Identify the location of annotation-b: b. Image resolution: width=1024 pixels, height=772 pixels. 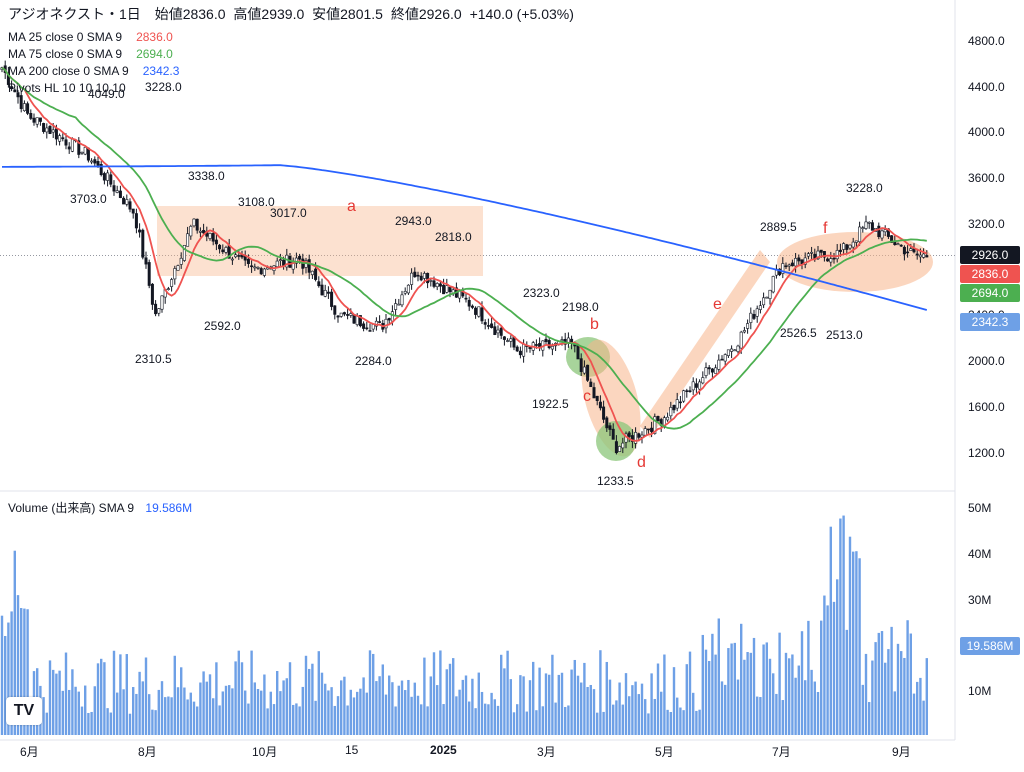
(594, 324).